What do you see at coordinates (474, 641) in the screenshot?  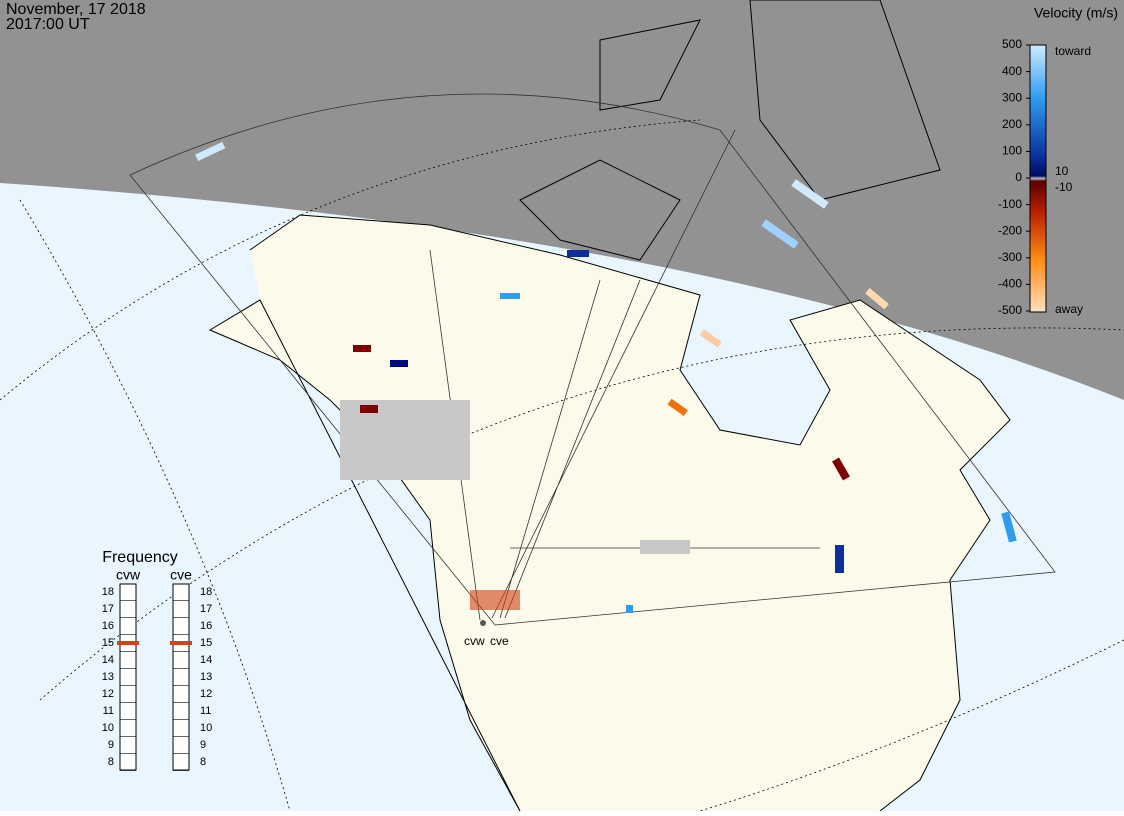 I see `radar-site-label: cvw` at bounding box center [474, 641].